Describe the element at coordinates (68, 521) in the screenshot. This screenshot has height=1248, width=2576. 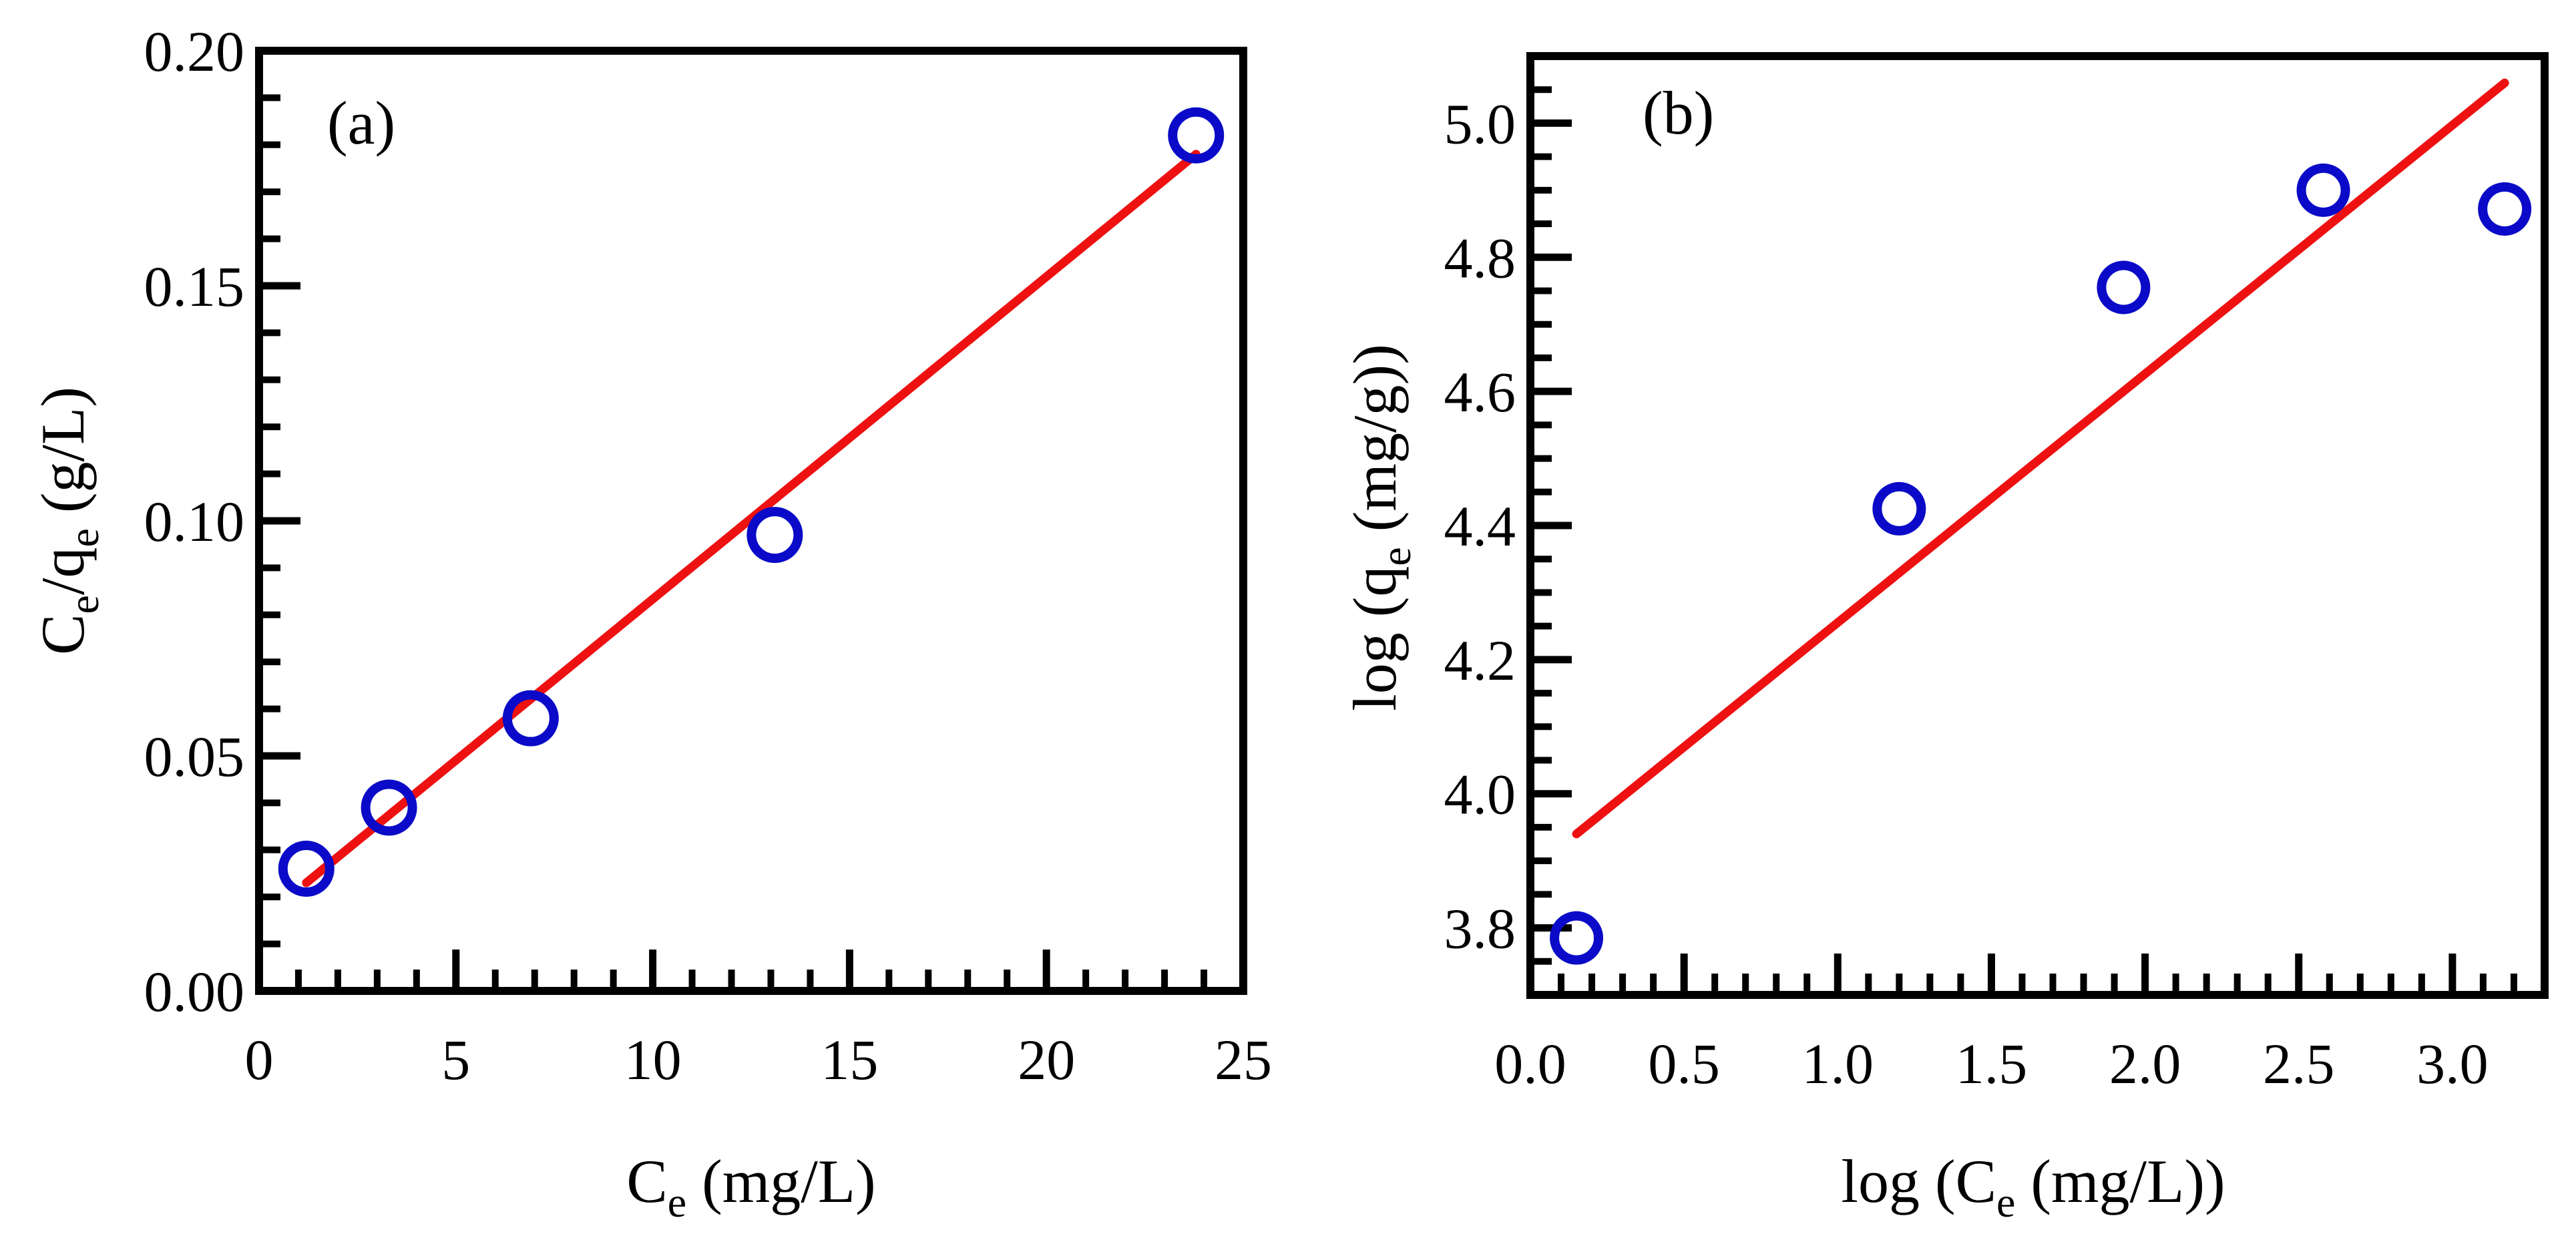
I see `panel-a-y-axis-title: Ce/qe (g/L)` at that location.